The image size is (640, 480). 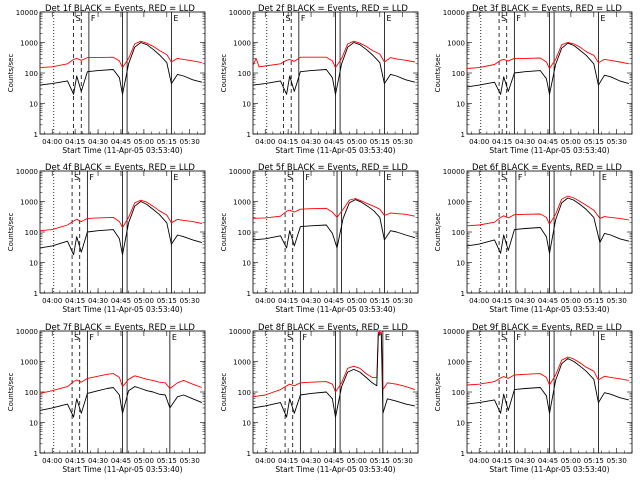 I want to click on chart-title: Det 6f BLACK = Events, RED = LLD, so click(x=547, y=168).